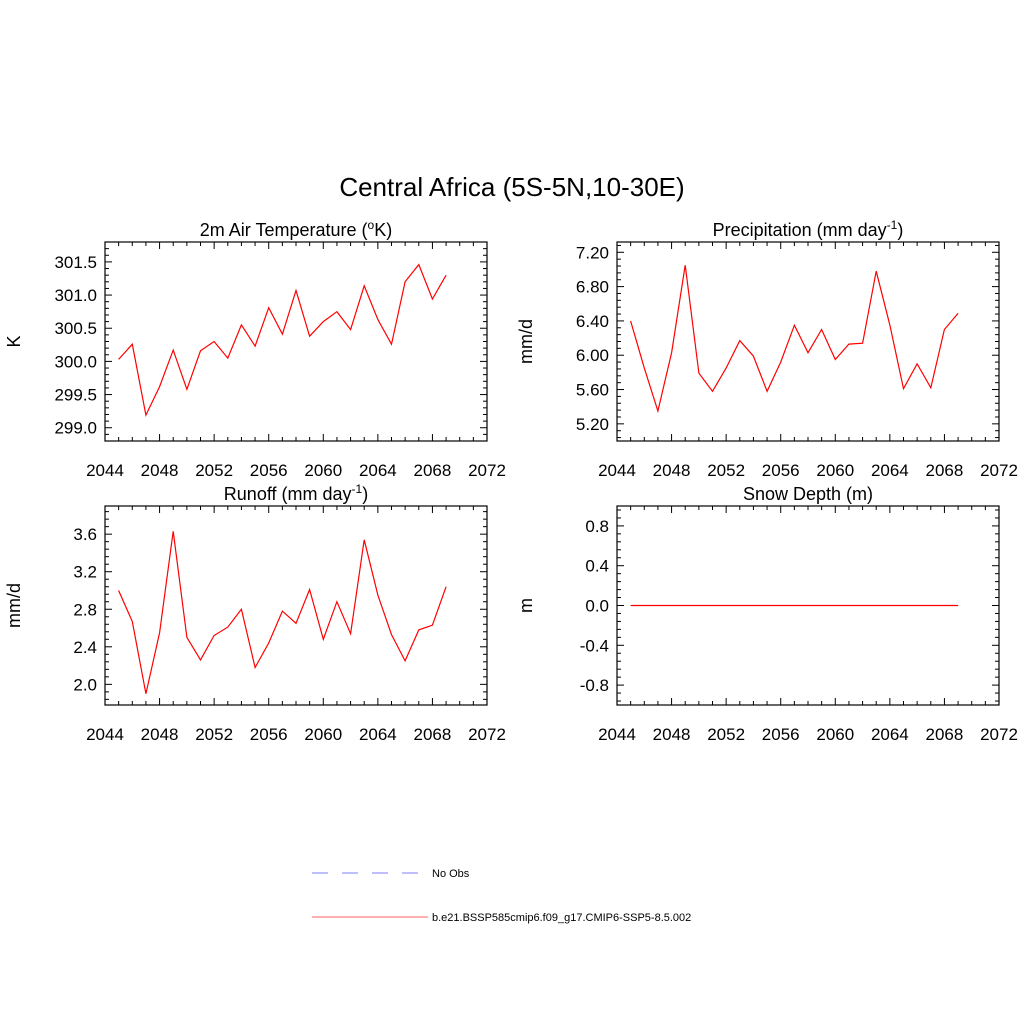 The image size is (1024, 1024). I want to click on y-tick-label: 301.5, so click(75, 262).